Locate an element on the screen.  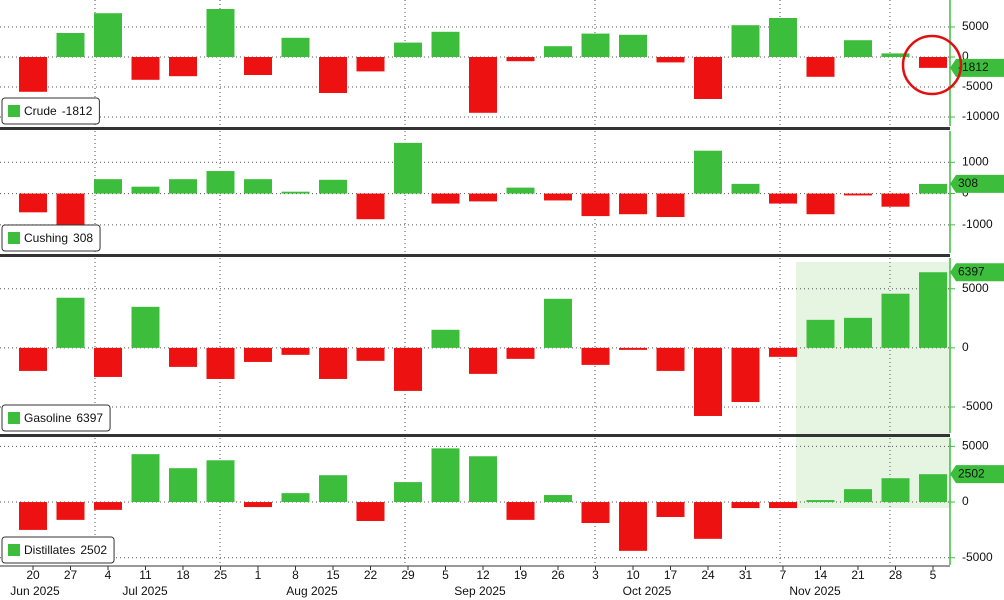
x-tick-label: 17 is located at coordinates (671, 575).